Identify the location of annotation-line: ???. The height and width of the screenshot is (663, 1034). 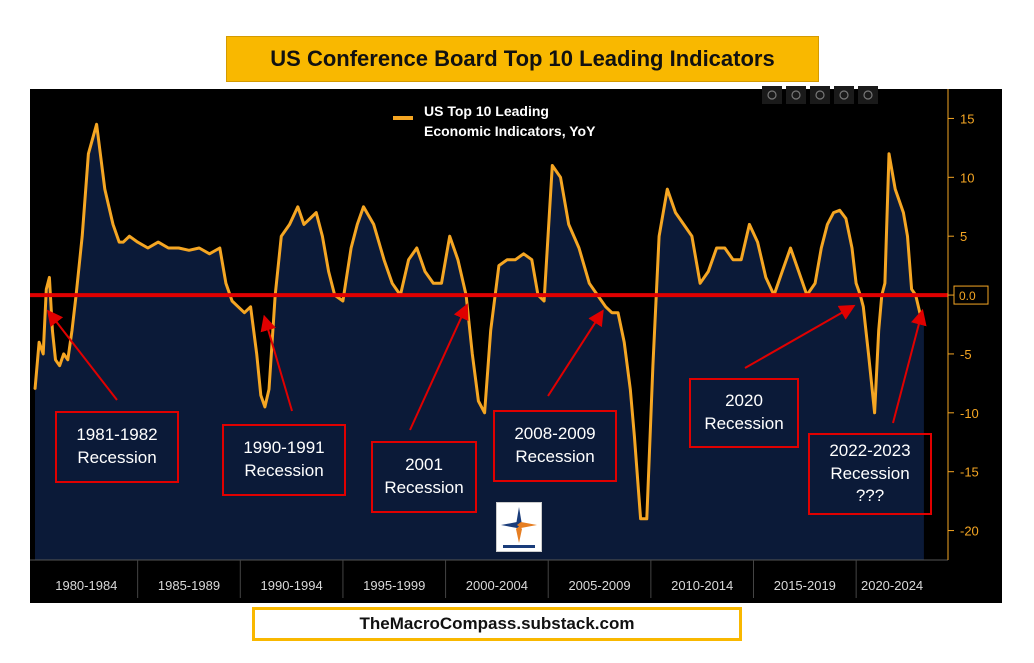
(870, 496).